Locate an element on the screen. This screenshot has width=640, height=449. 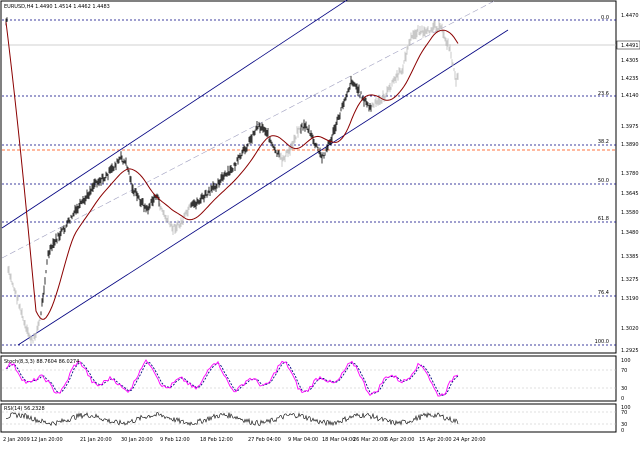
price-tick: 1.3645 is located at coordinates (630, 194).